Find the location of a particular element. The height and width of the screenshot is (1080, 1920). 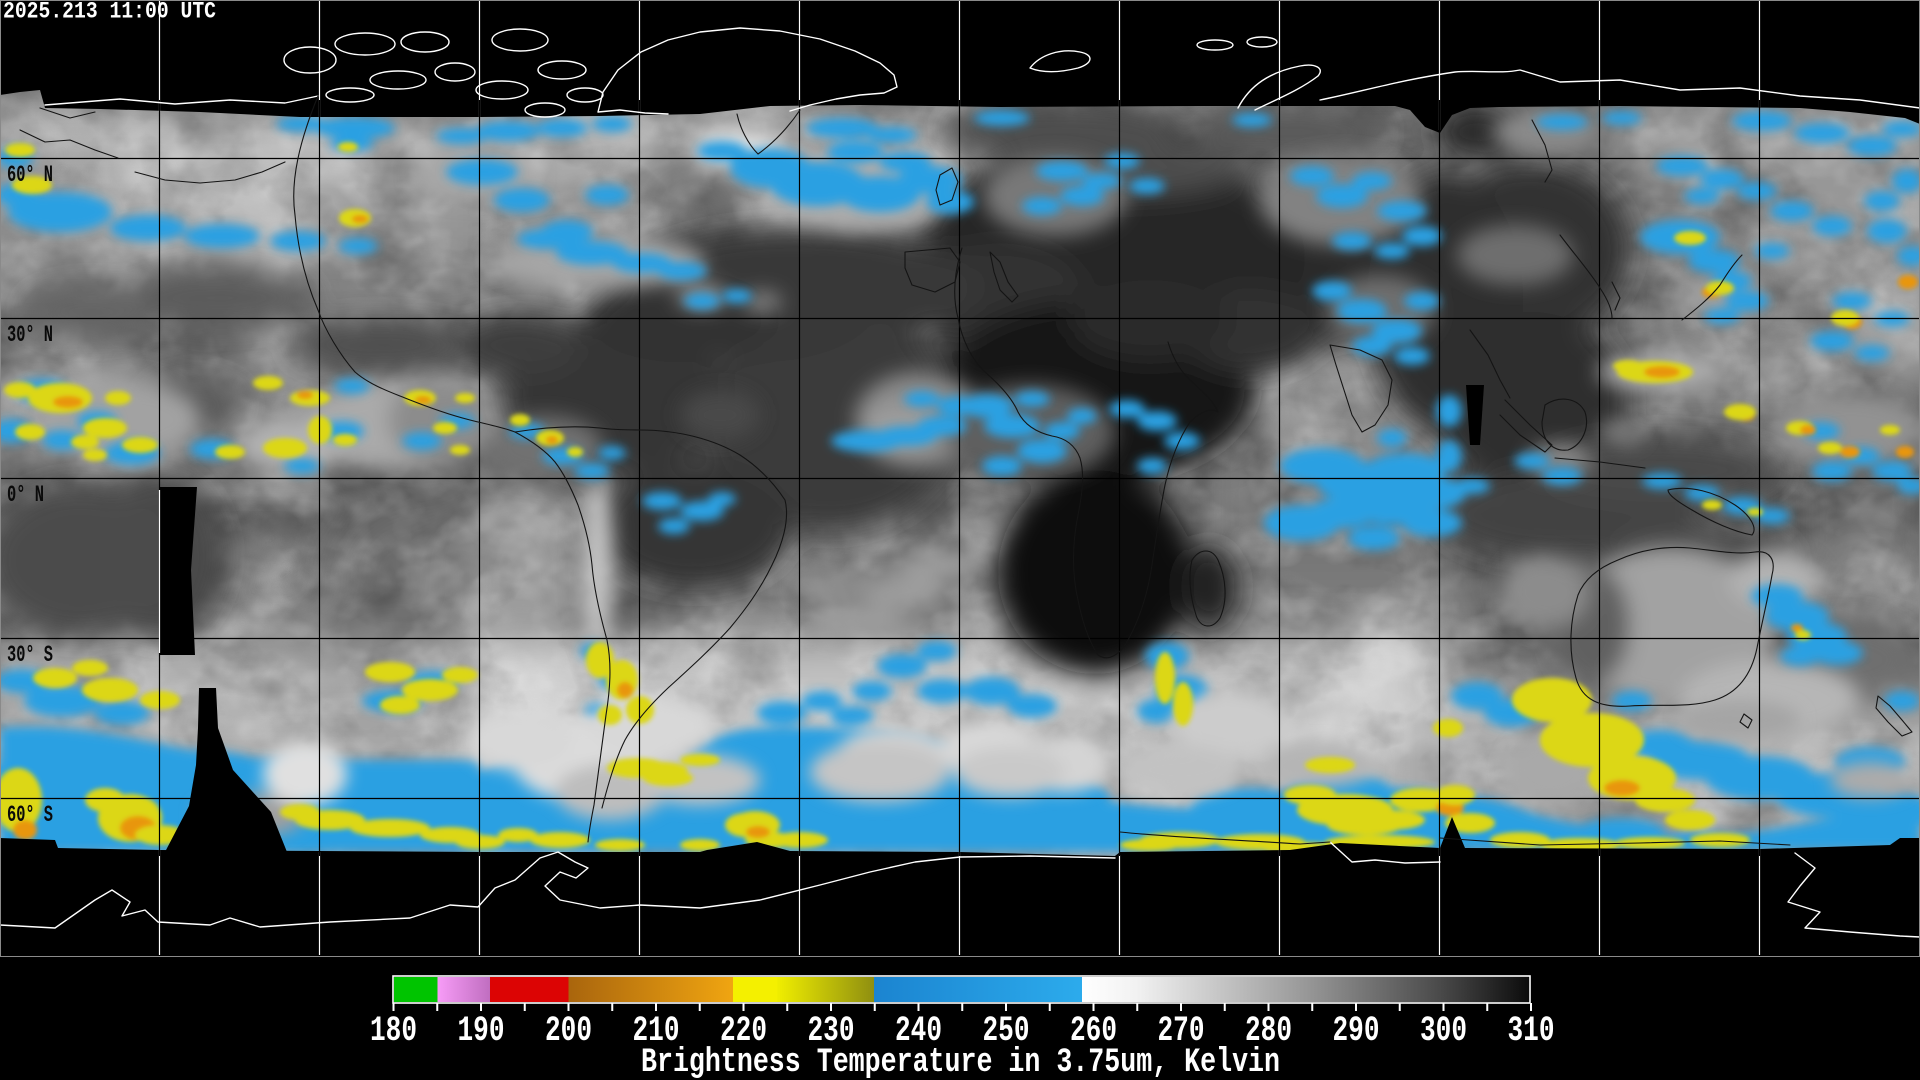

svg-text: 250 is located at coordinates (1005, 1032).